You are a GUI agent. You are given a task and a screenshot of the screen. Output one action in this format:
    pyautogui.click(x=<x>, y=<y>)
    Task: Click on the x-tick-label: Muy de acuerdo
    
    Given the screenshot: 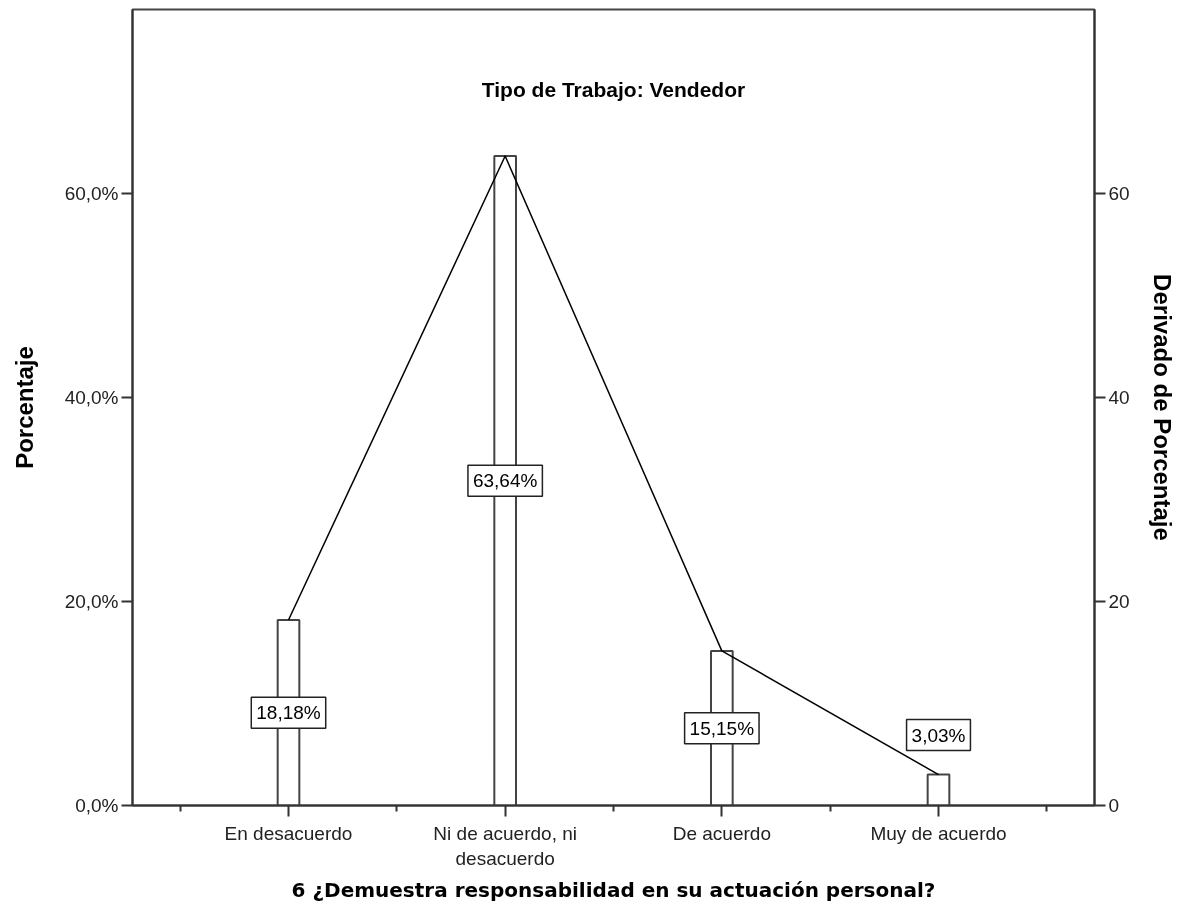 What is the action you would take?
    pyautogui.click(x=938, y=833)
    